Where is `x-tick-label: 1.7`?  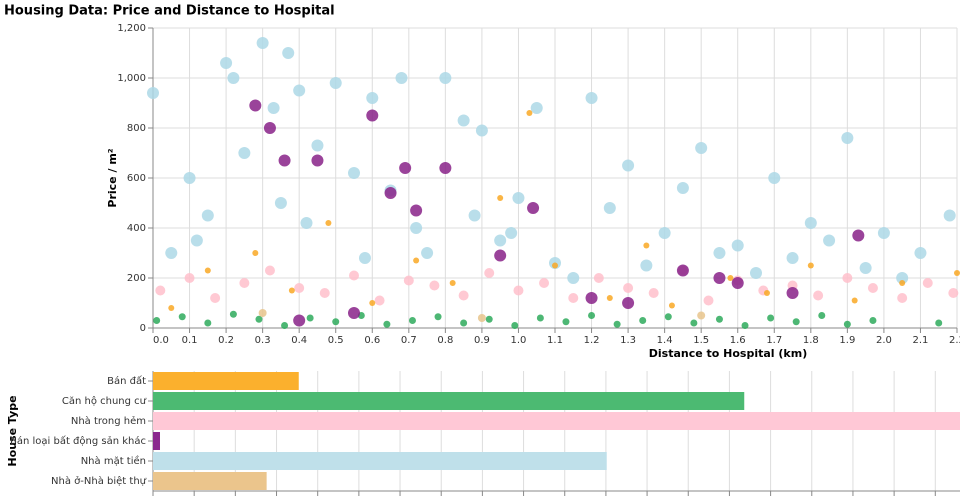 x-tick-label: 1.7 is located at coordinates (774, 340).